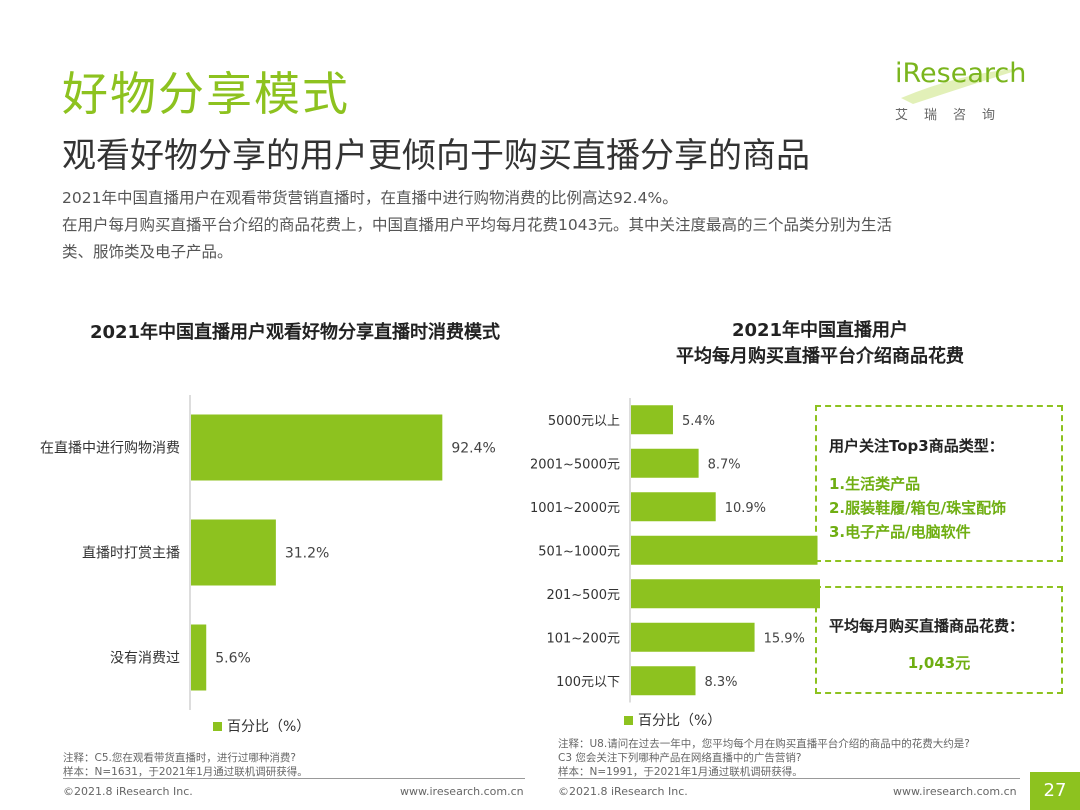 This screenshot has height=810, width=1080. Describe the element at coordinates (789, 778) in the screenshot. I see `right-footer-divider` at that location.